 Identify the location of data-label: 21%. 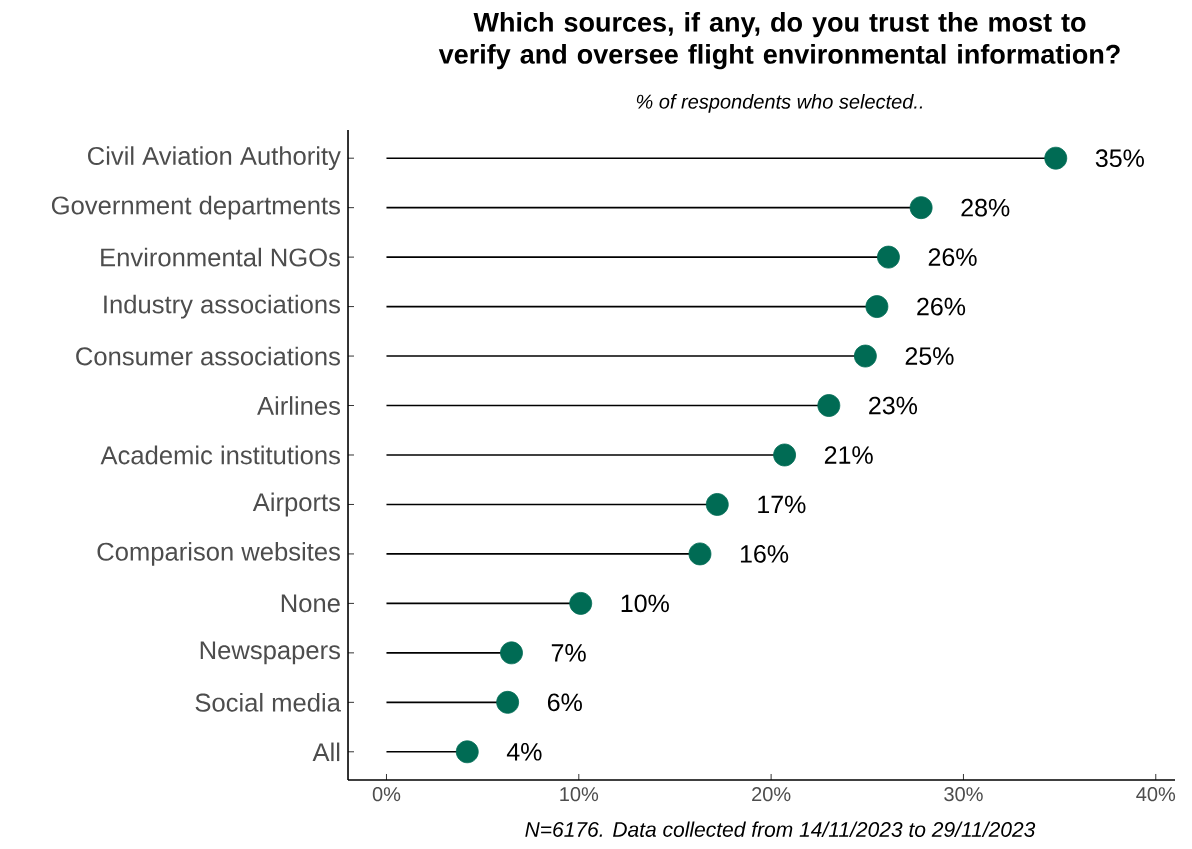
(848, 455).